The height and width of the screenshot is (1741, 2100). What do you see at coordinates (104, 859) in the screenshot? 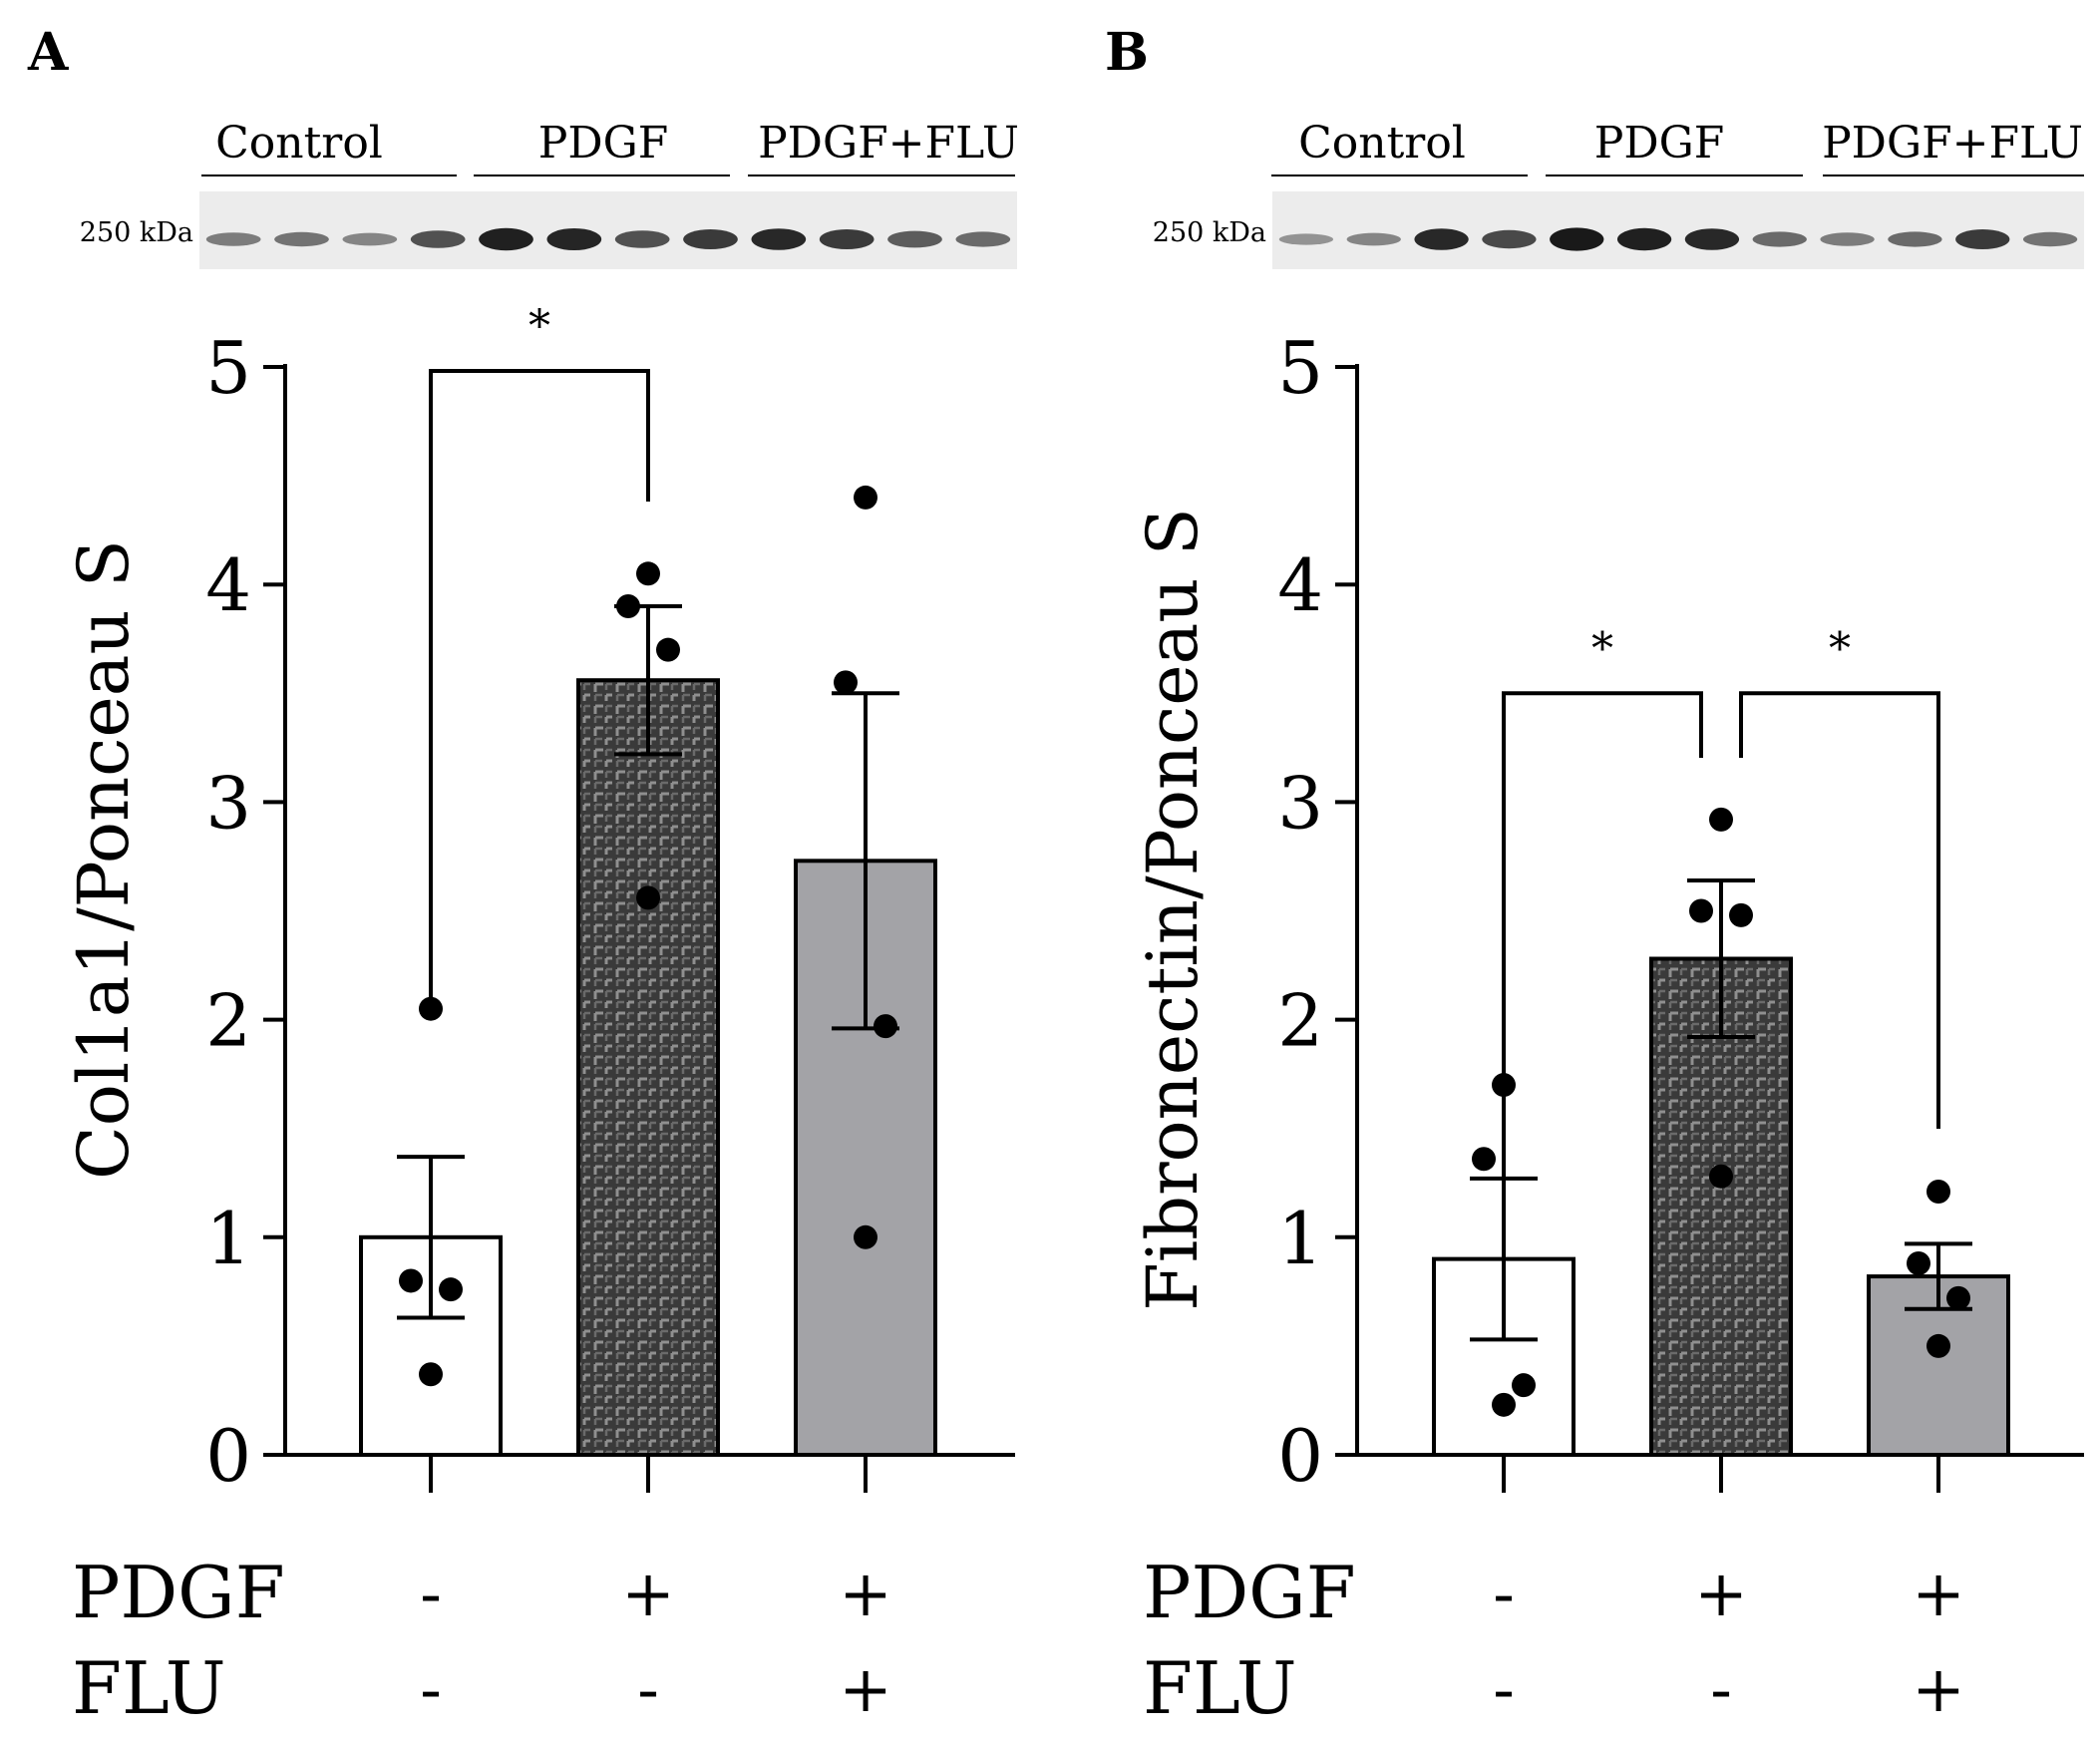
I see `y-axis-label: Col1a1/Ponceau S` at bounding box center [104, 859].